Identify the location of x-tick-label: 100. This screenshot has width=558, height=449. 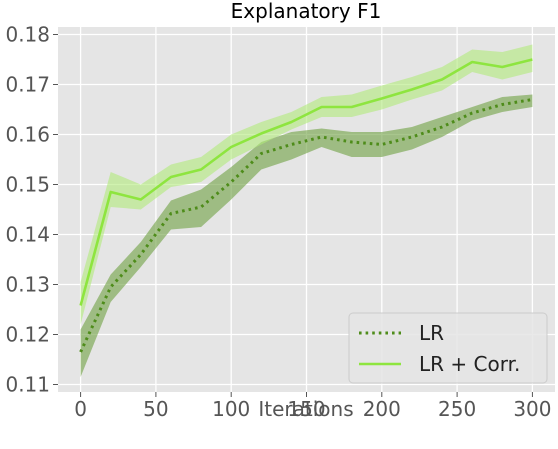
(231, 409).